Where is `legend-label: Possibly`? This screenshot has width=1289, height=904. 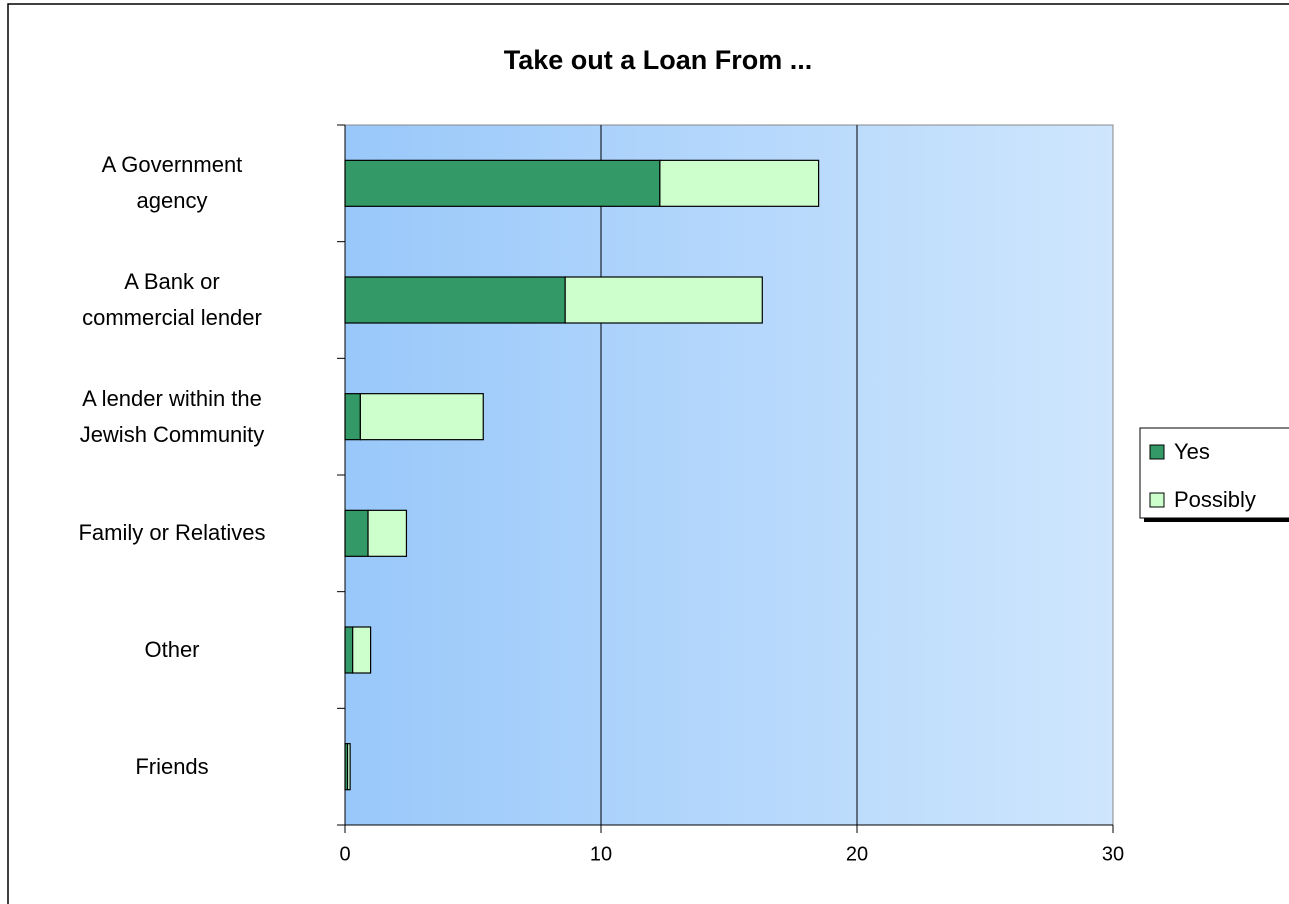
legend-label: Possibly is located at coordinates (1215, 499).